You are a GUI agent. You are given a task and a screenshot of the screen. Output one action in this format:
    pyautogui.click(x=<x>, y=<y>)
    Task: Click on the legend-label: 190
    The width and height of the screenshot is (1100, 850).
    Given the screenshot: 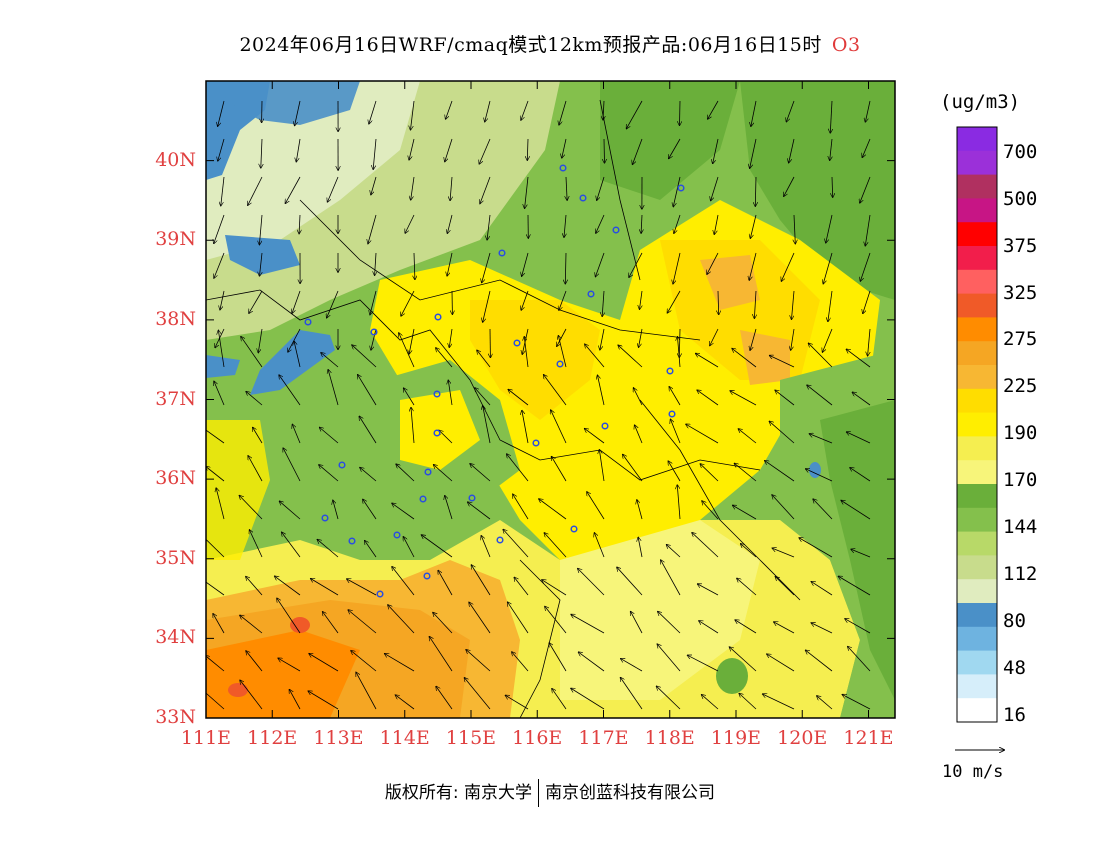 What is the action you would take?
    pyautogui.click(x=1020, y=433)
    